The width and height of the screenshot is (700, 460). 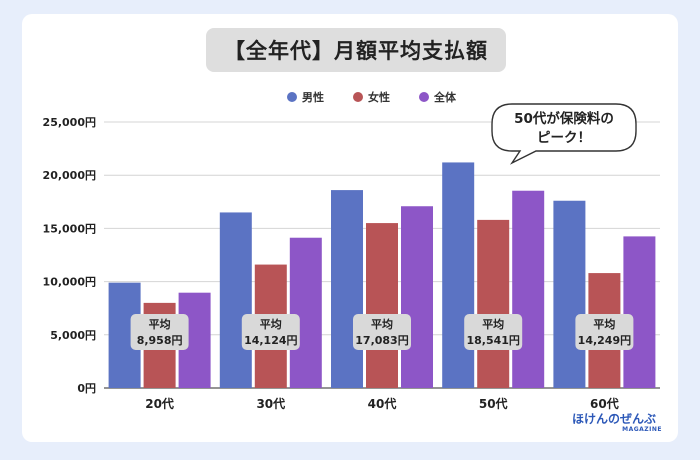 What do you see at coordinates (347, 289) in the screenshot?
I see `bar-男性-40代` at bounding box center [347, 289].